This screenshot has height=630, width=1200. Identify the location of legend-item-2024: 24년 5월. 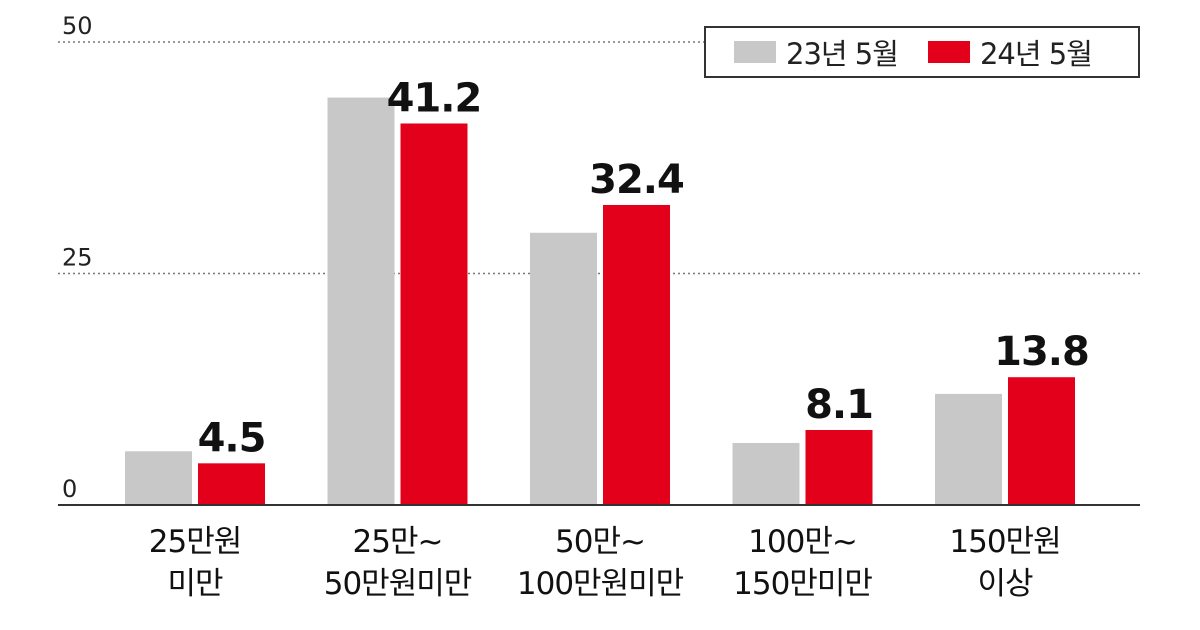
(1010, 52).